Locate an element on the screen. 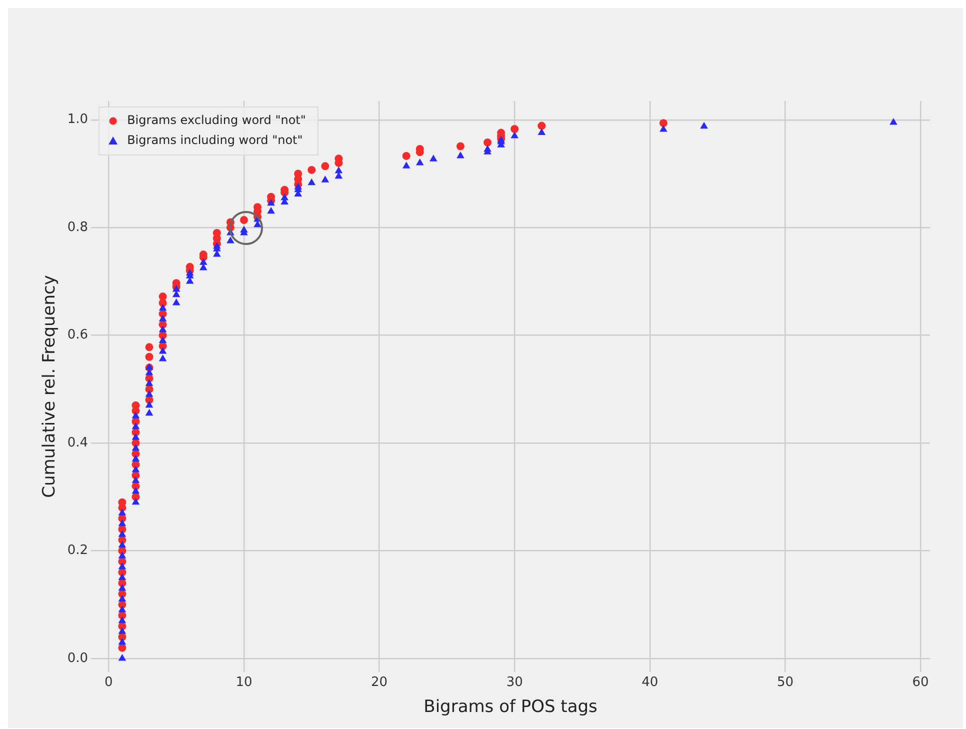 This screenshot has height=729, width=966. x-tick-label: 10 is located at coordinates (244, 682).